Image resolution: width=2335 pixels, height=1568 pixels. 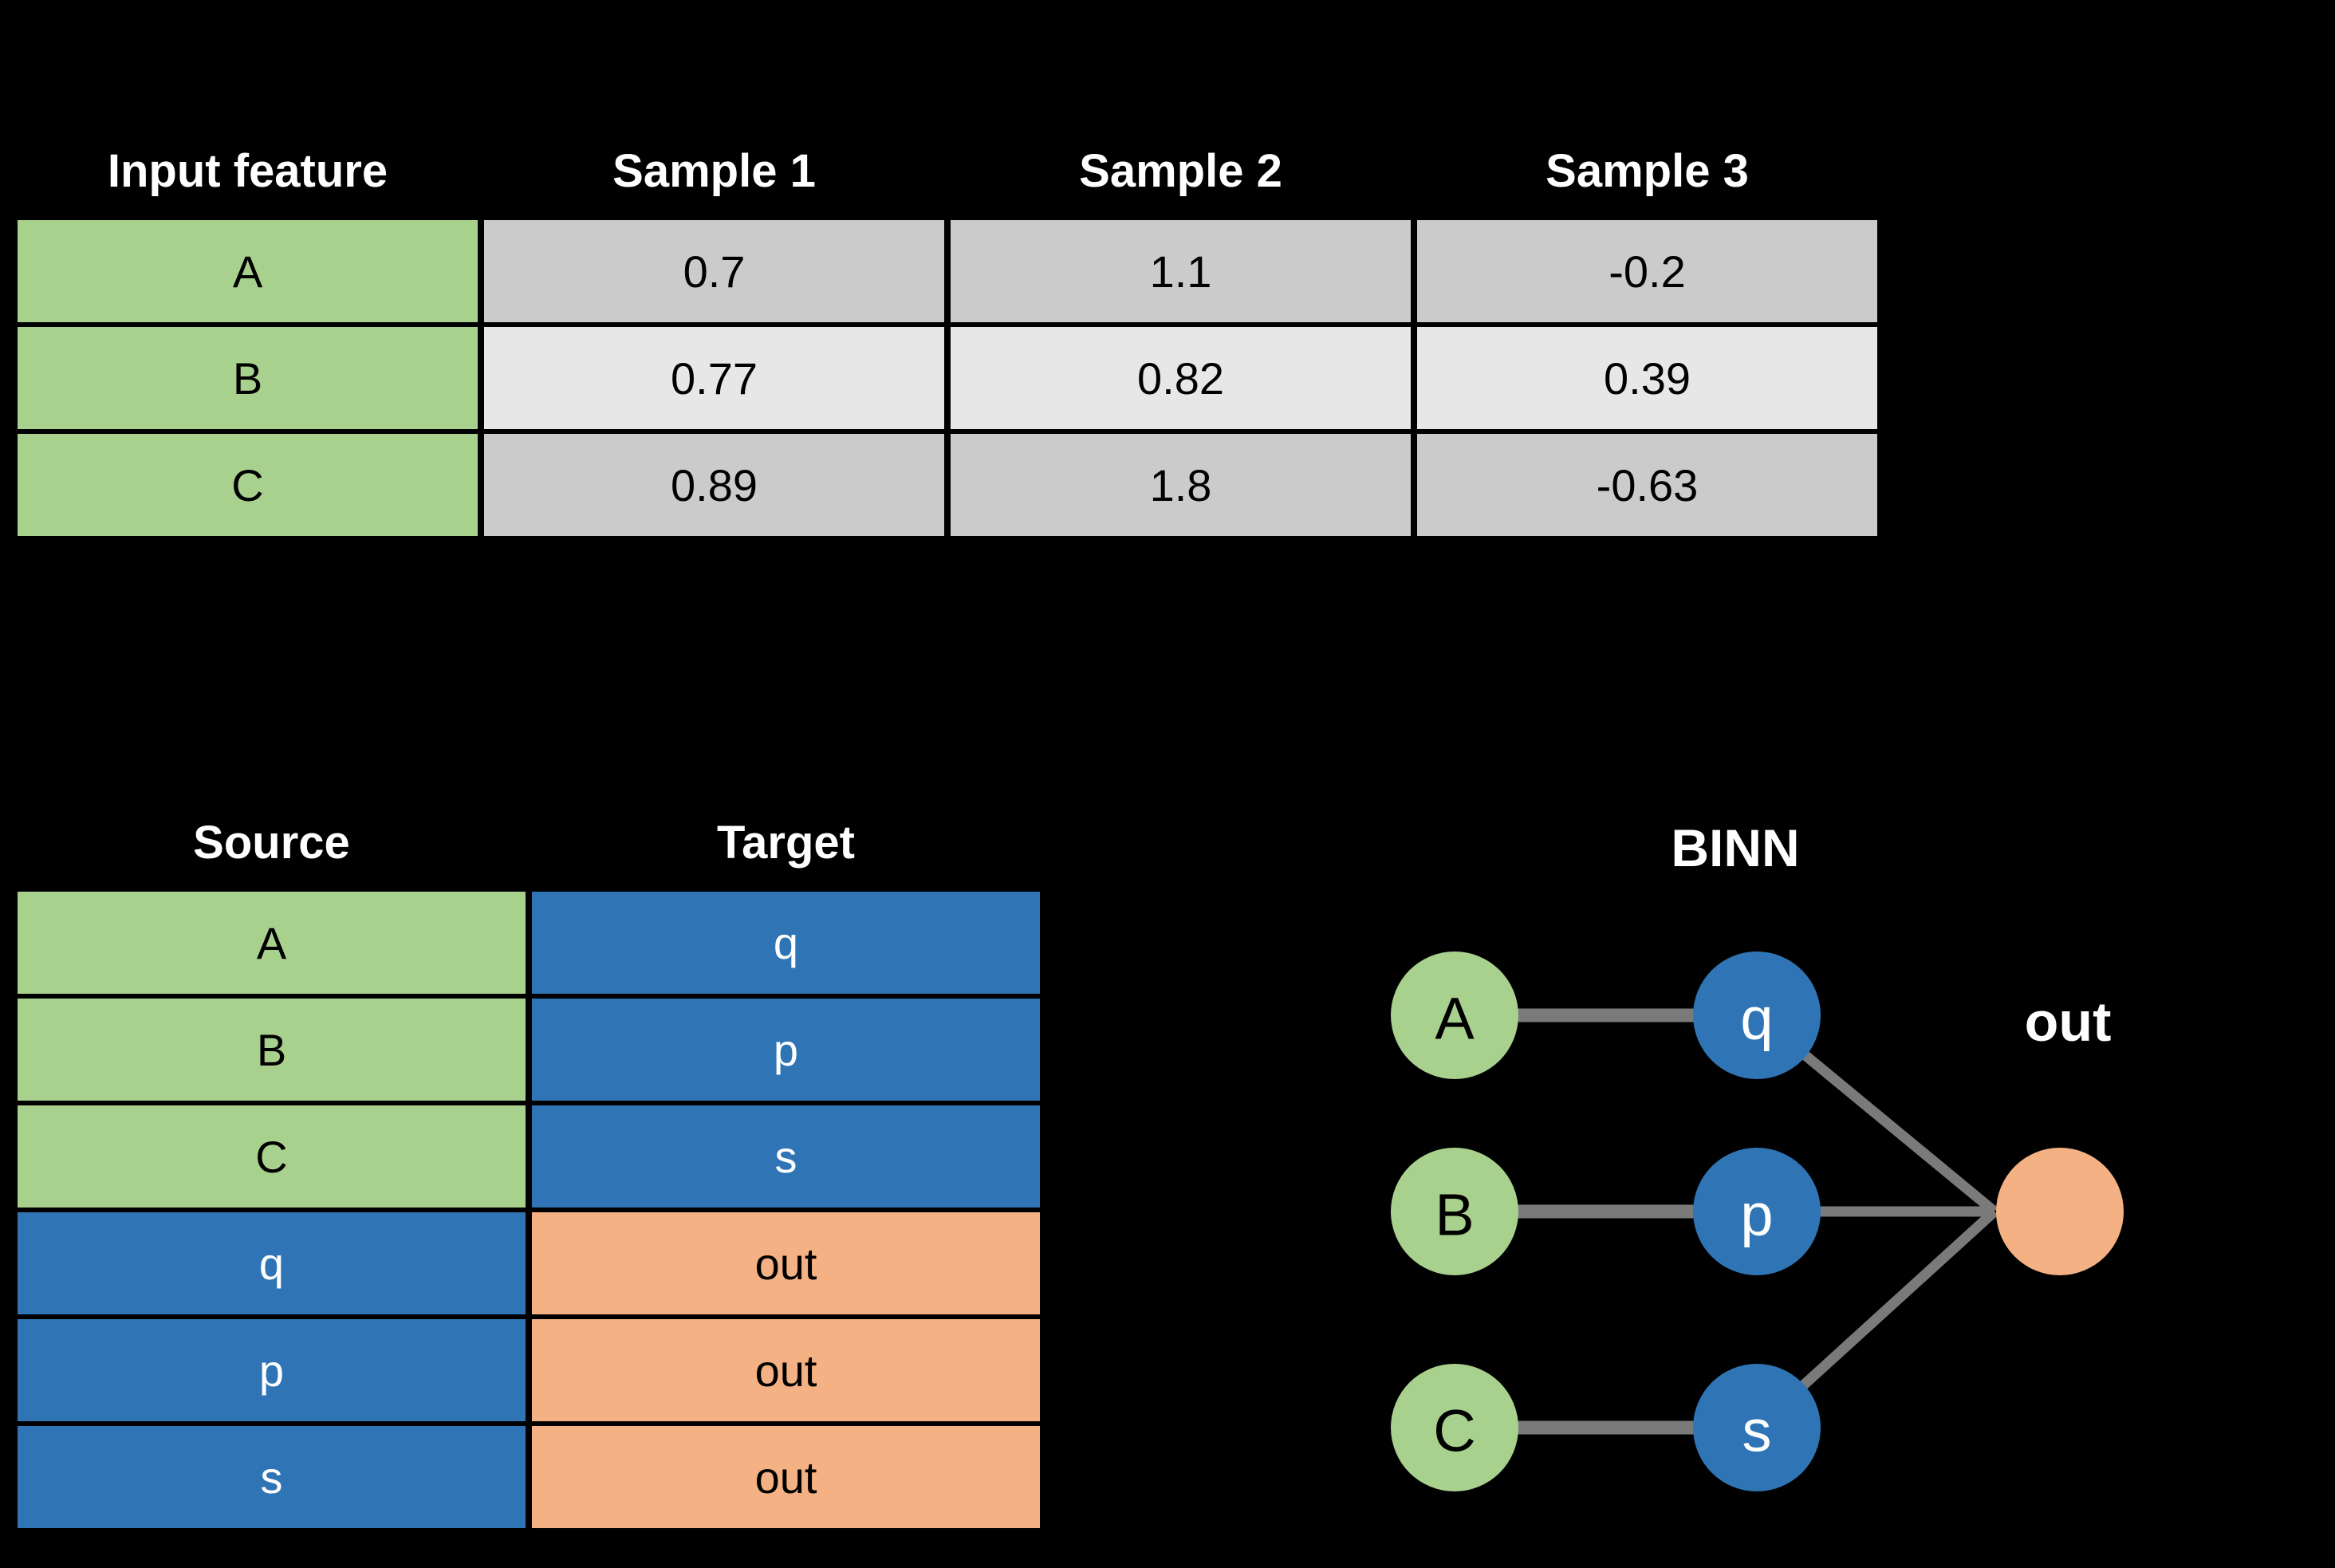 What do you see at coordinates (786, 943) in the screenshot?
I see `target-cell-q: q` at bounding box center [786, 943].